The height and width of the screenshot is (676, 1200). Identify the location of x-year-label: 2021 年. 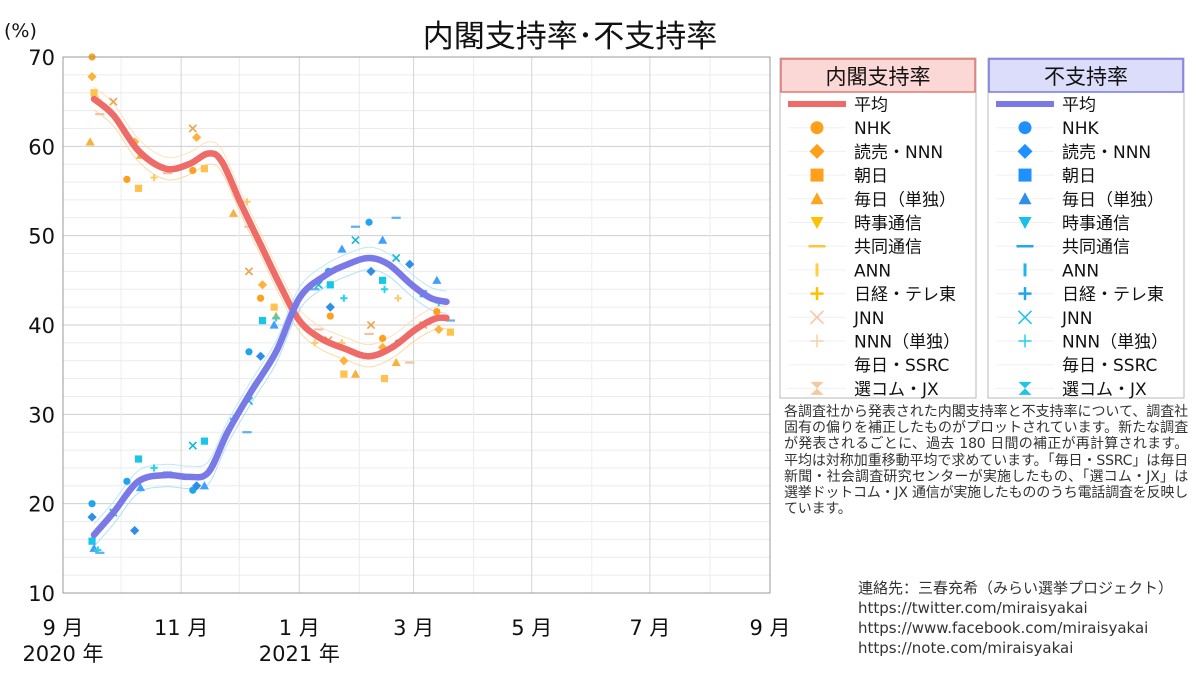
(299, 654).